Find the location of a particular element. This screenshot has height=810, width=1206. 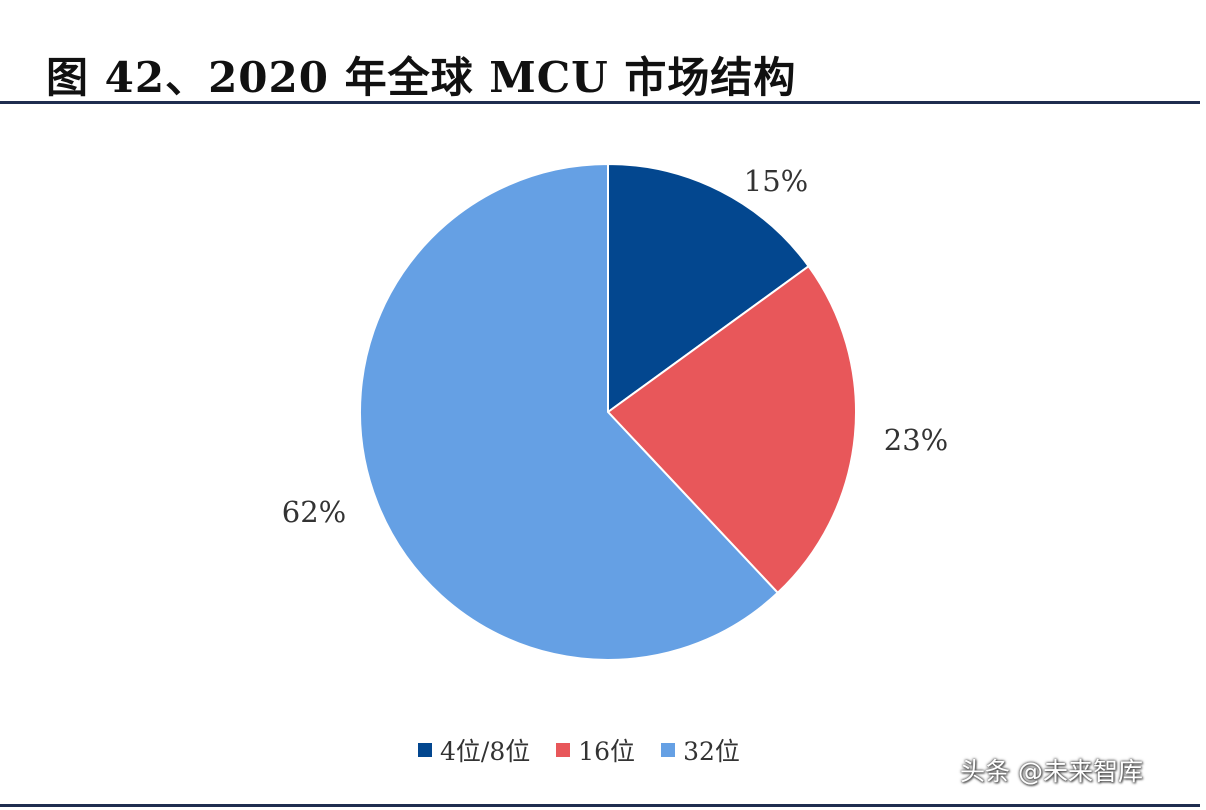

slice-value-label-2: 23% is located at coordinates (916, 440).